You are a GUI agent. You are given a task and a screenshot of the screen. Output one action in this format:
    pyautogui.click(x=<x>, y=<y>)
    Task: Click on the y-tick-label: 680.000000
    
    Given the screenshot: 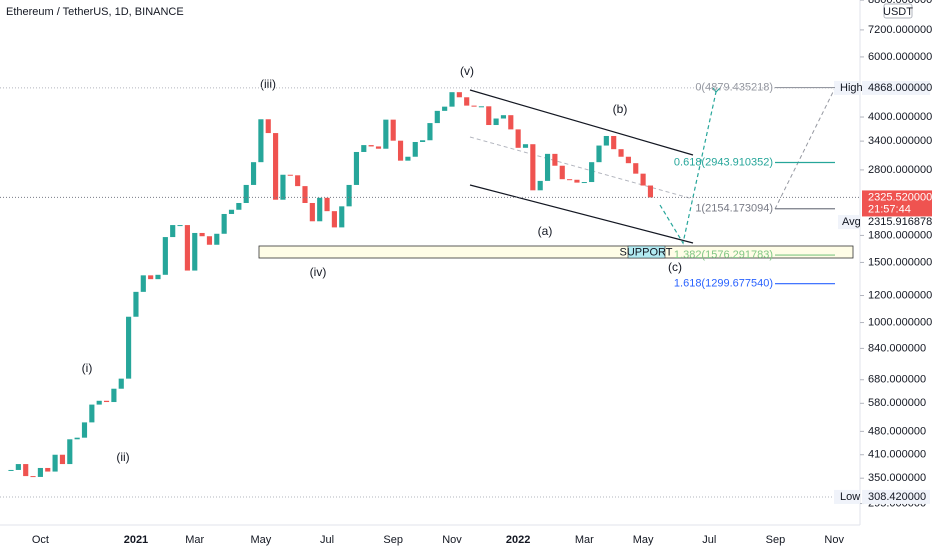 What is the action you would take?
    pyautogui.click(x=897, y=380)
    